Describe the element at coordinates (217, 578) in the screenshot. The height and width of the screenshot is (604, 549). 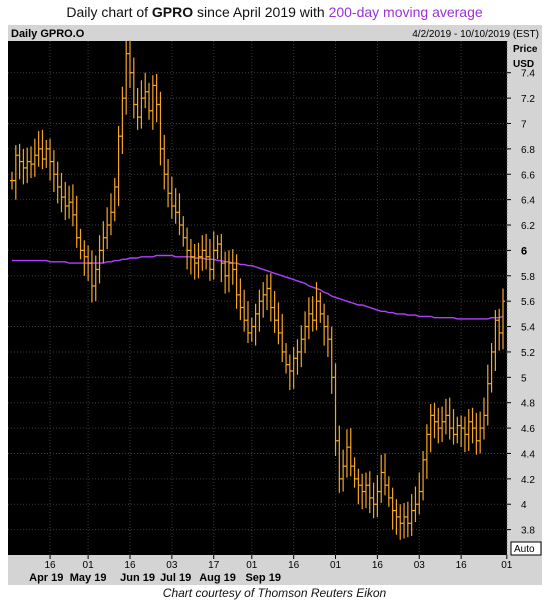
I see `month-label: Aug 19` at that location.